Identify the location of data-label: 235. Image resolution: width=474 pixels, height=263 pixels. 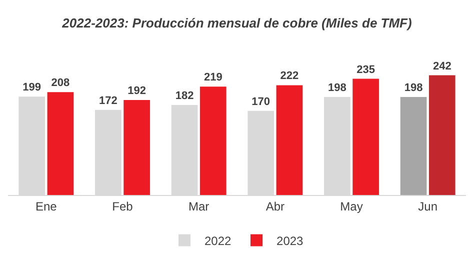
(365, 70).